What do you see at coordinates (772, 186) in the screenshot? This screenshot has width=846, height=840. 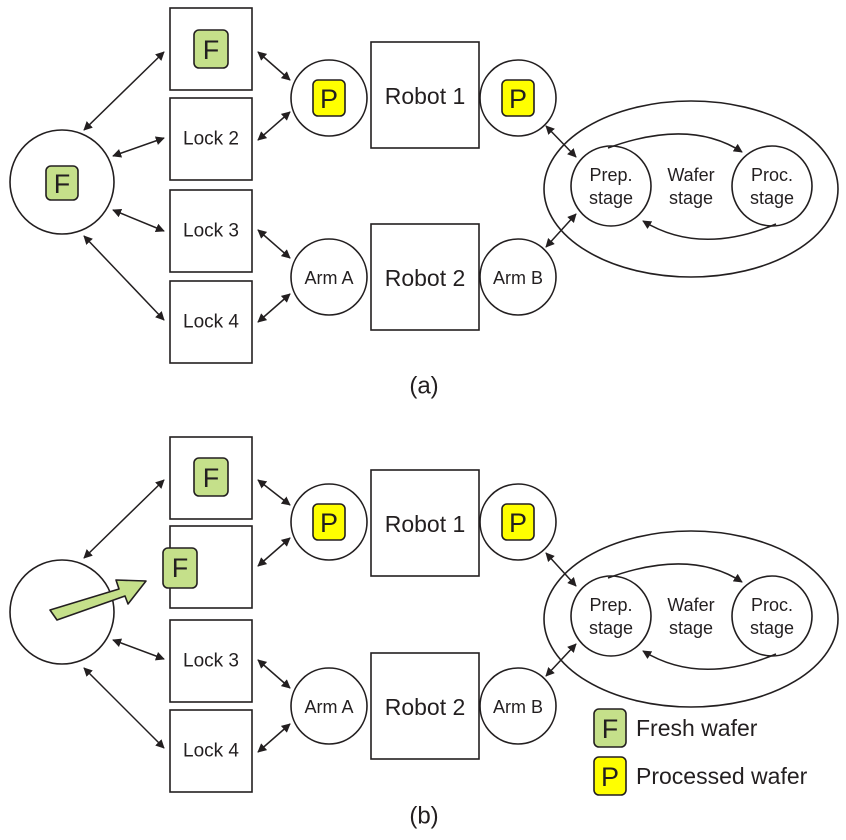 I see `proc-stage-a` at bounding box center [772, 186].